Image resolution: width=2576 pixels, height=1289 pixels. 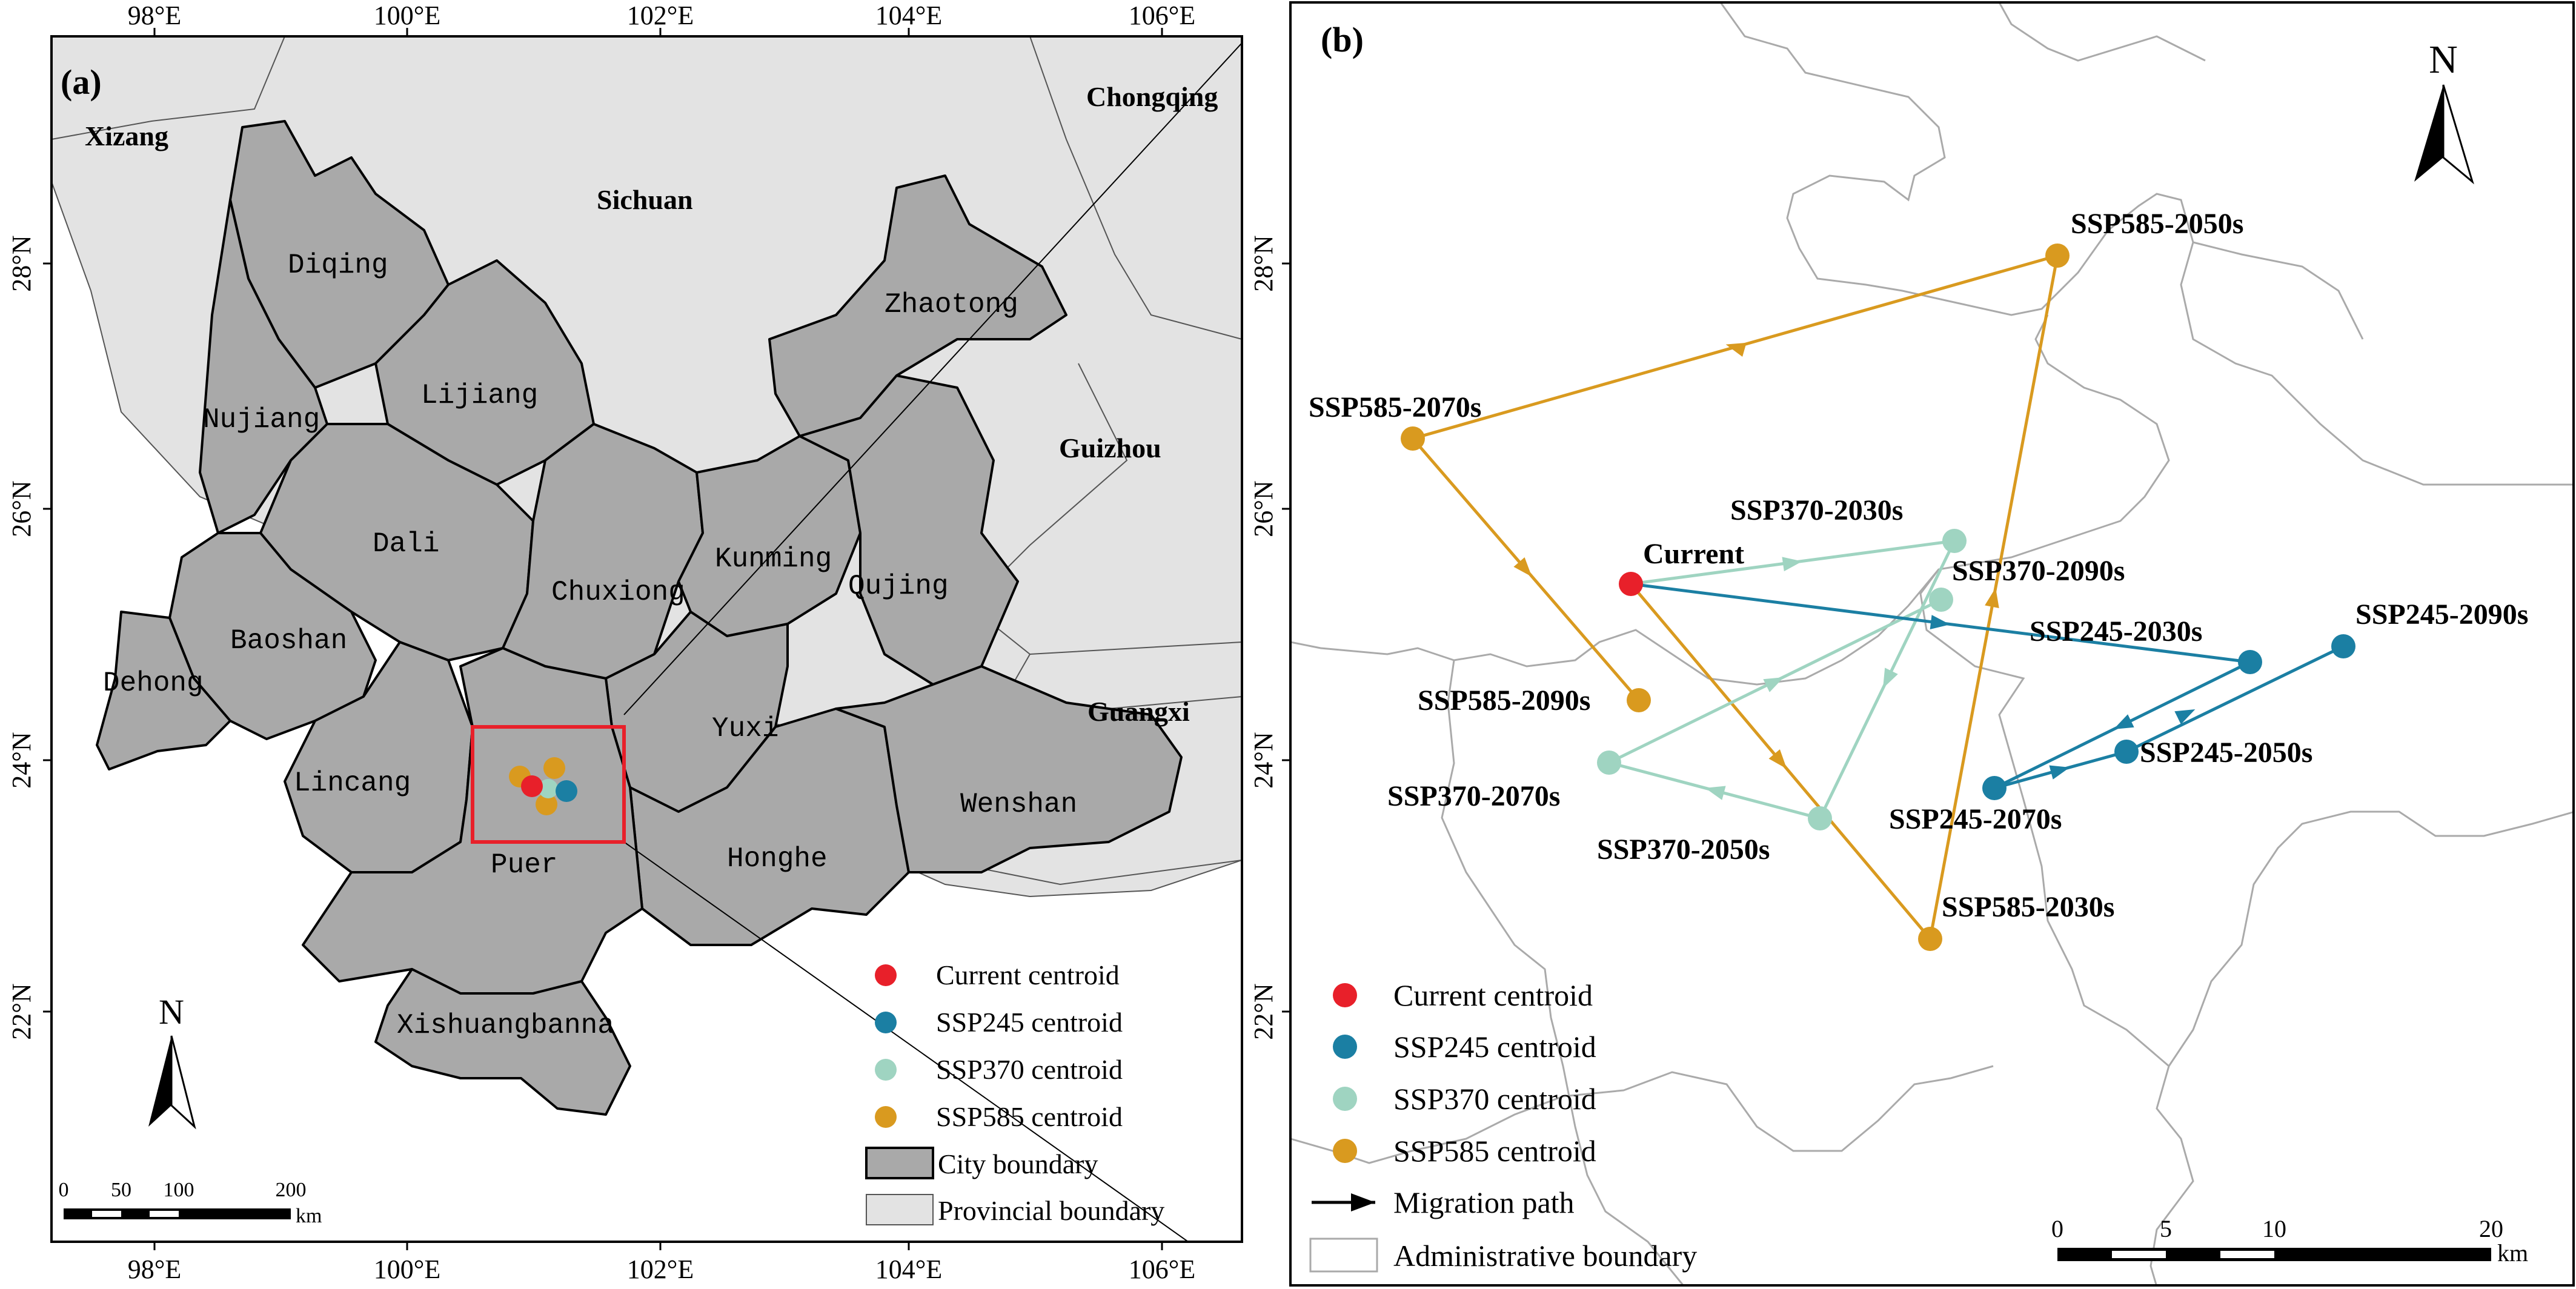 I want to click on city-label-puer: Puer, so click(x=524, y=865).